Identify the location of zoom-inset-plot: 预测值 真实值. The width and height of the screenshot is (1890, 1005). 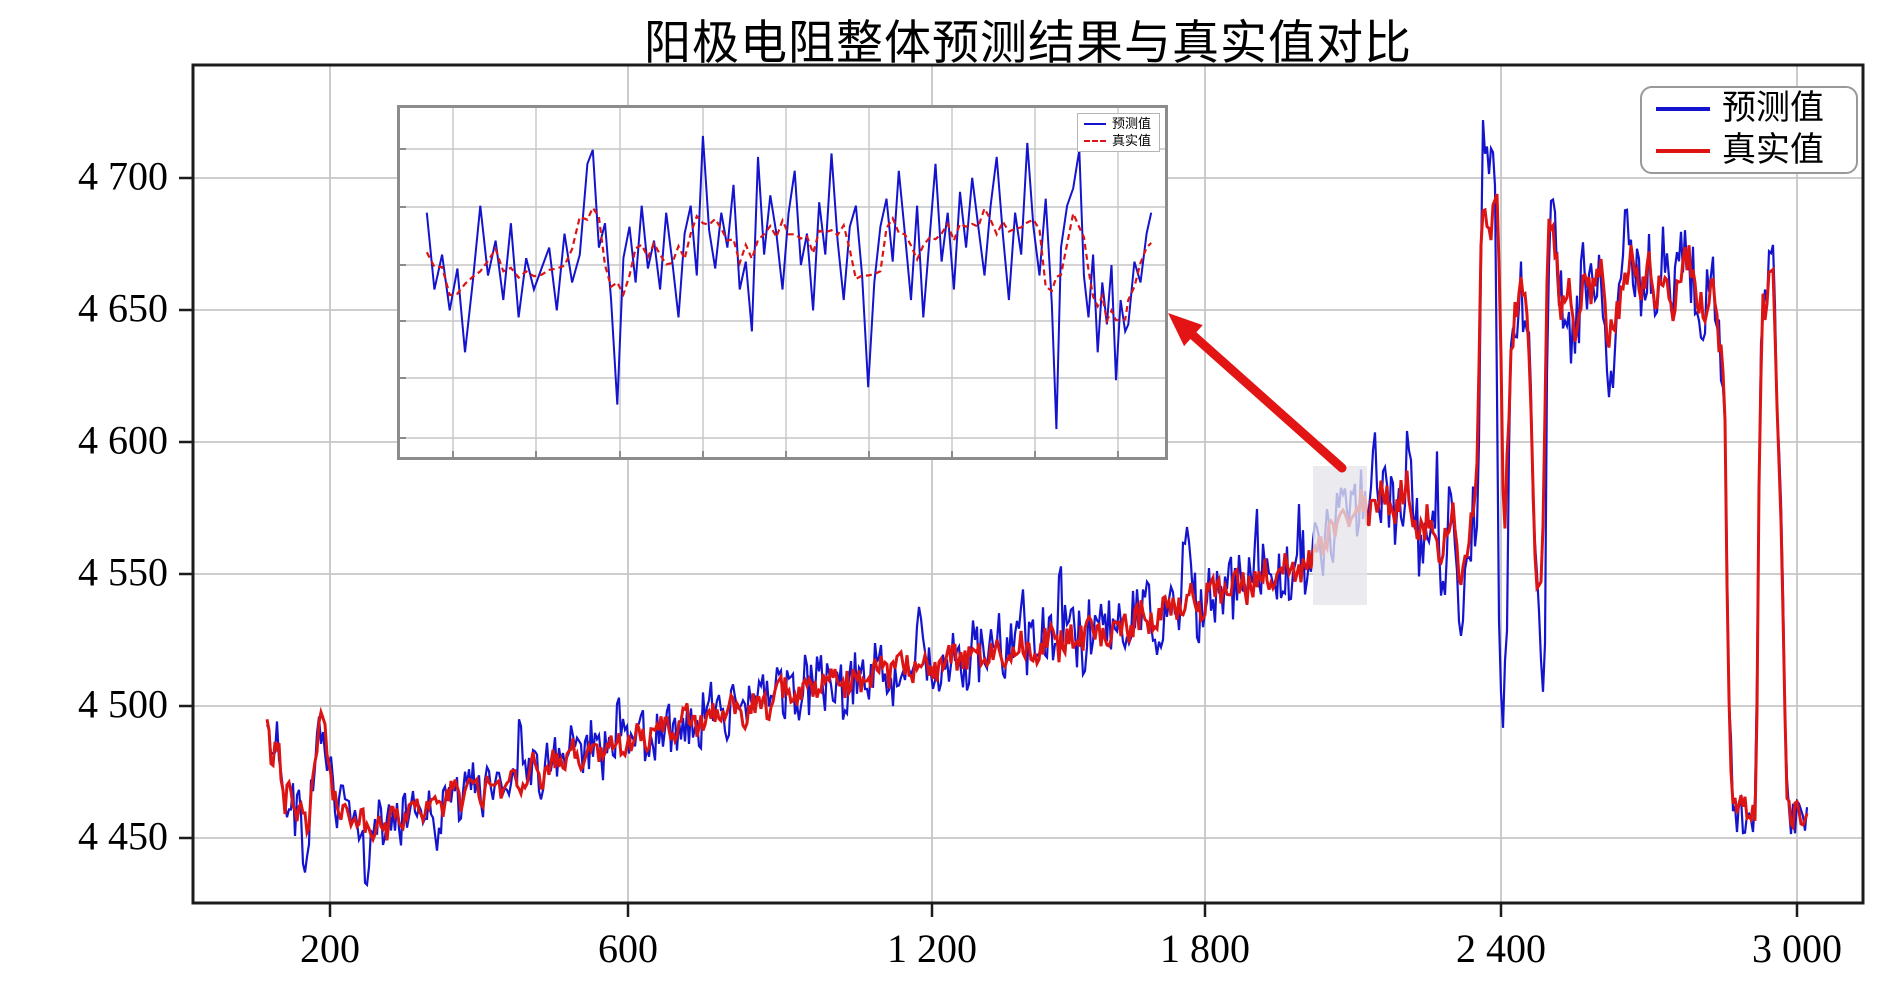
(782, 282).